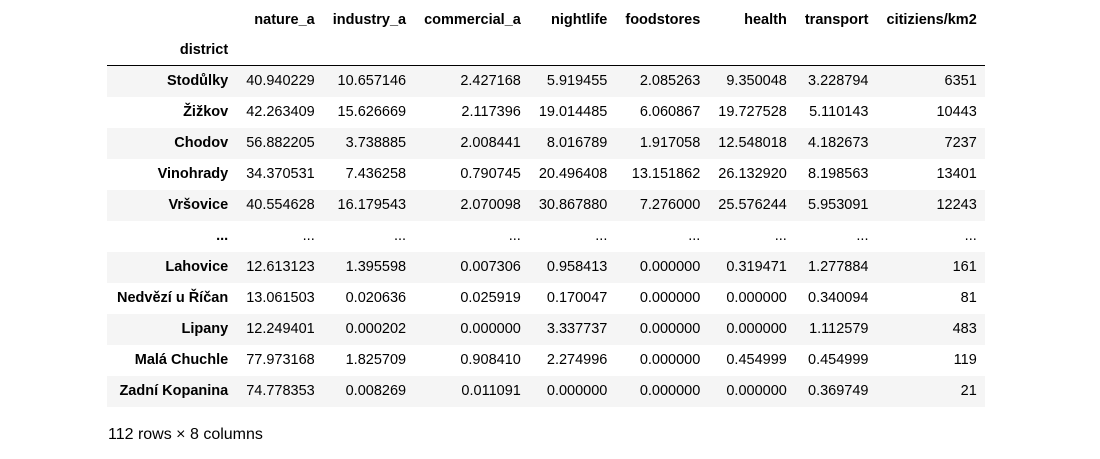 The image size is (1100, 459). I want to click on index-name: district, so click(204, 50).